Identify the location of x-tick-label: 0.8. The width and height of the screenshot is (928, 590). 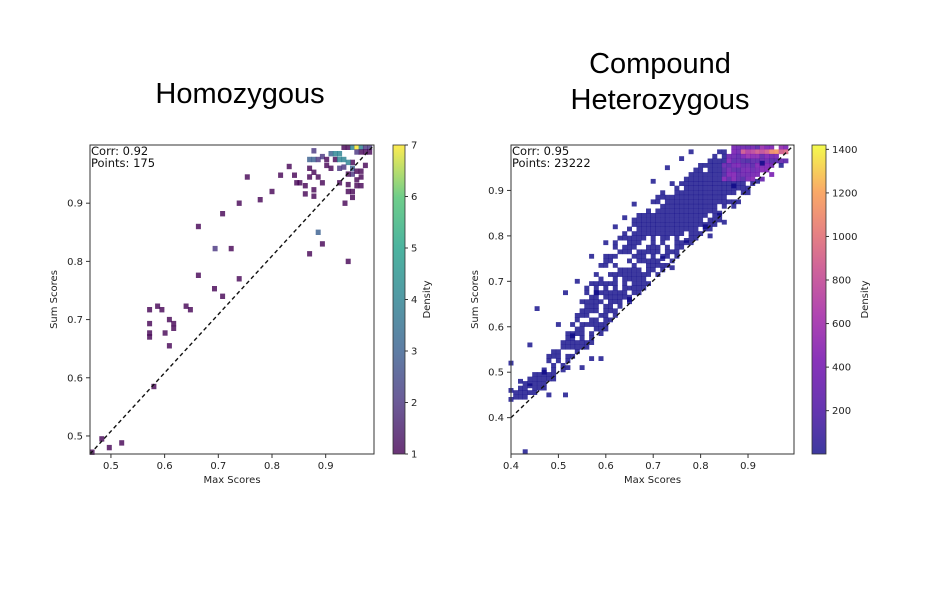
(701, 466).